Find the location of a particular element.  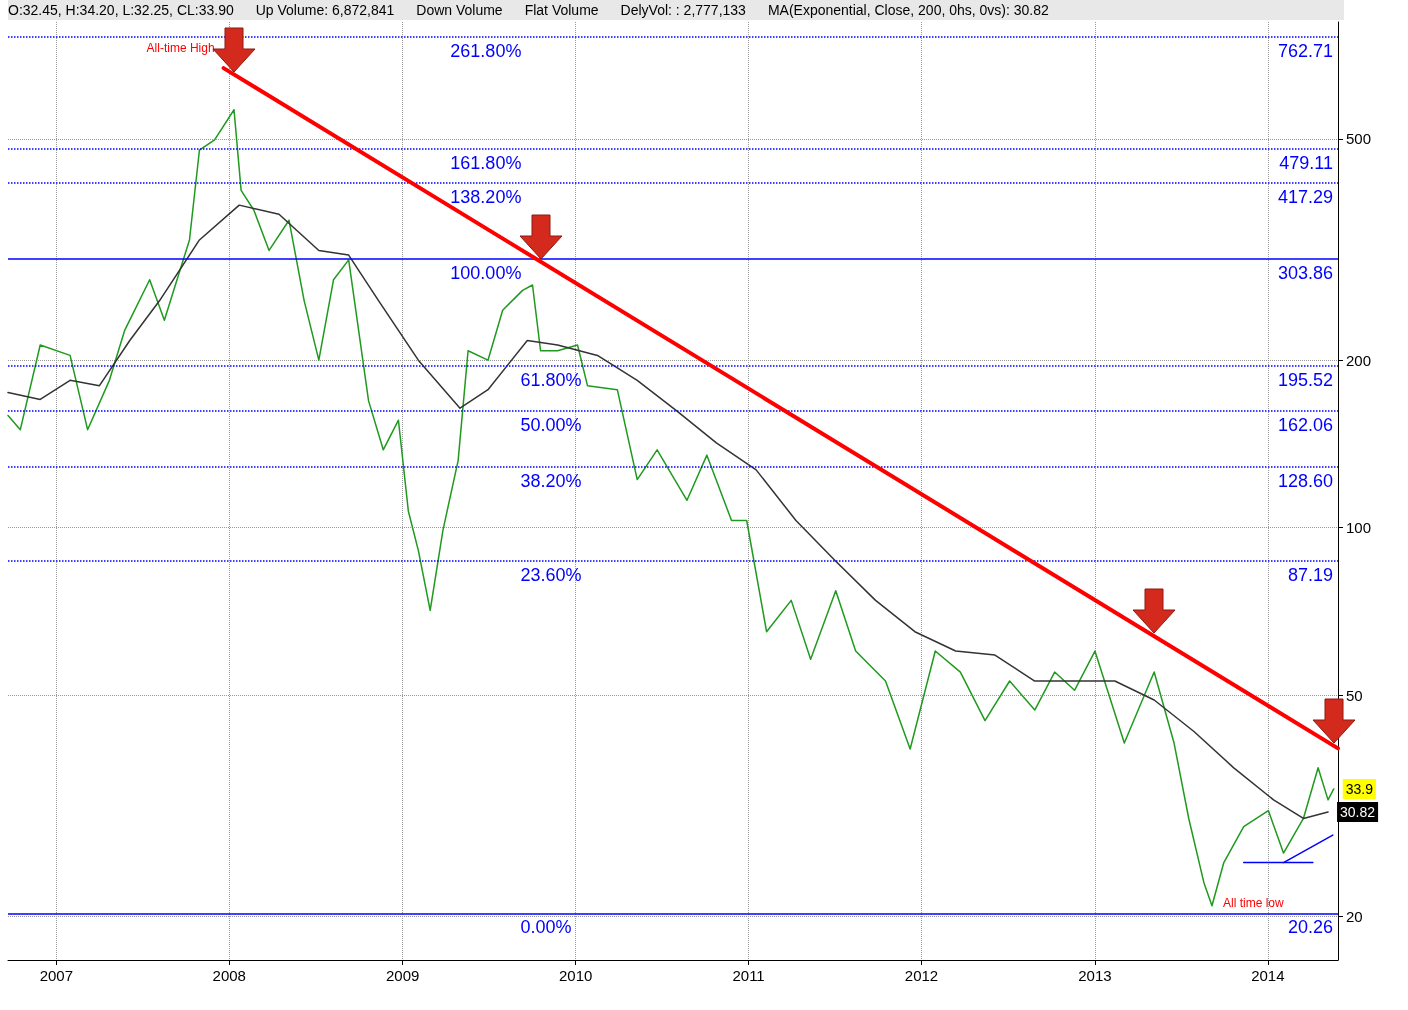

x-tick-label: 2012 is located at coordinates (921, 975).